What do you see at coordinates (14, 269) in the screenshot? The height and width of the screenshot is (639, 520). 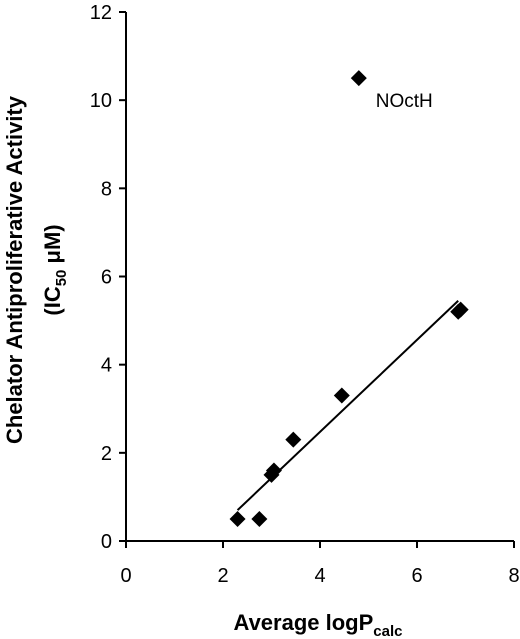 I see `y-axis-title-line1: Chelator Antiproliferative Activity` at bounding box center [14, 269].